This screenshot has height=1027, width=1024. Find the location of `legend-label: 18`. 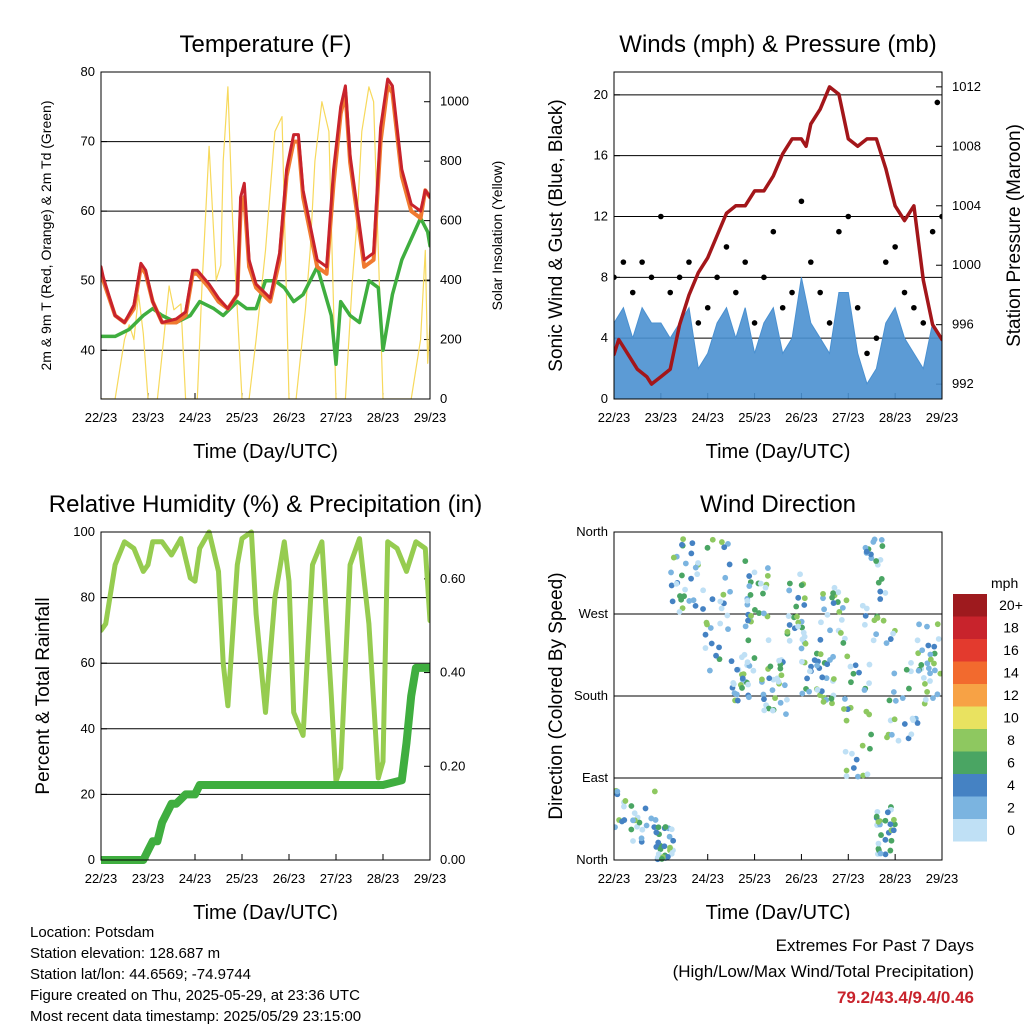

legend-label: 18 is located at coordinates (1011, 628).